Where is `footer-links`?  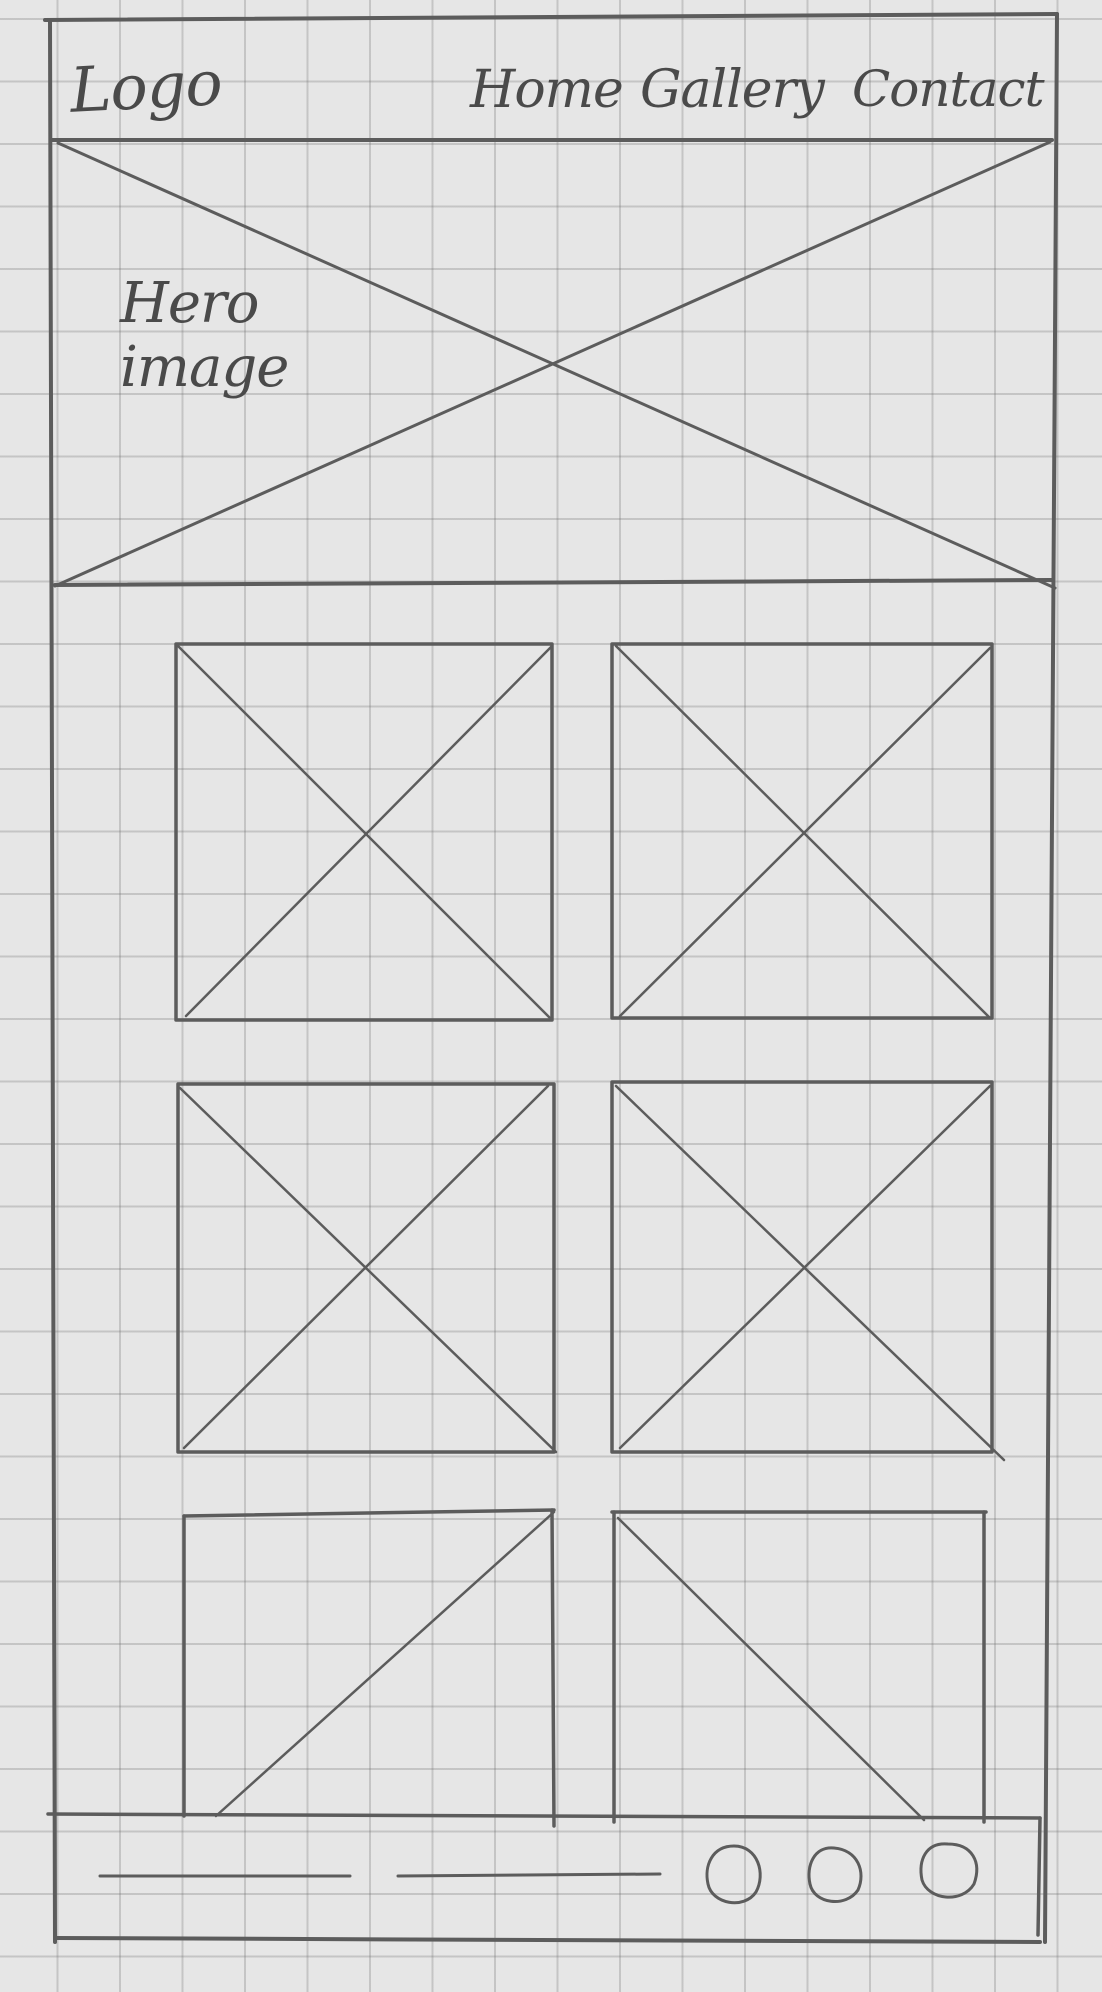
footer-links is located at coordinates (380, 1875).